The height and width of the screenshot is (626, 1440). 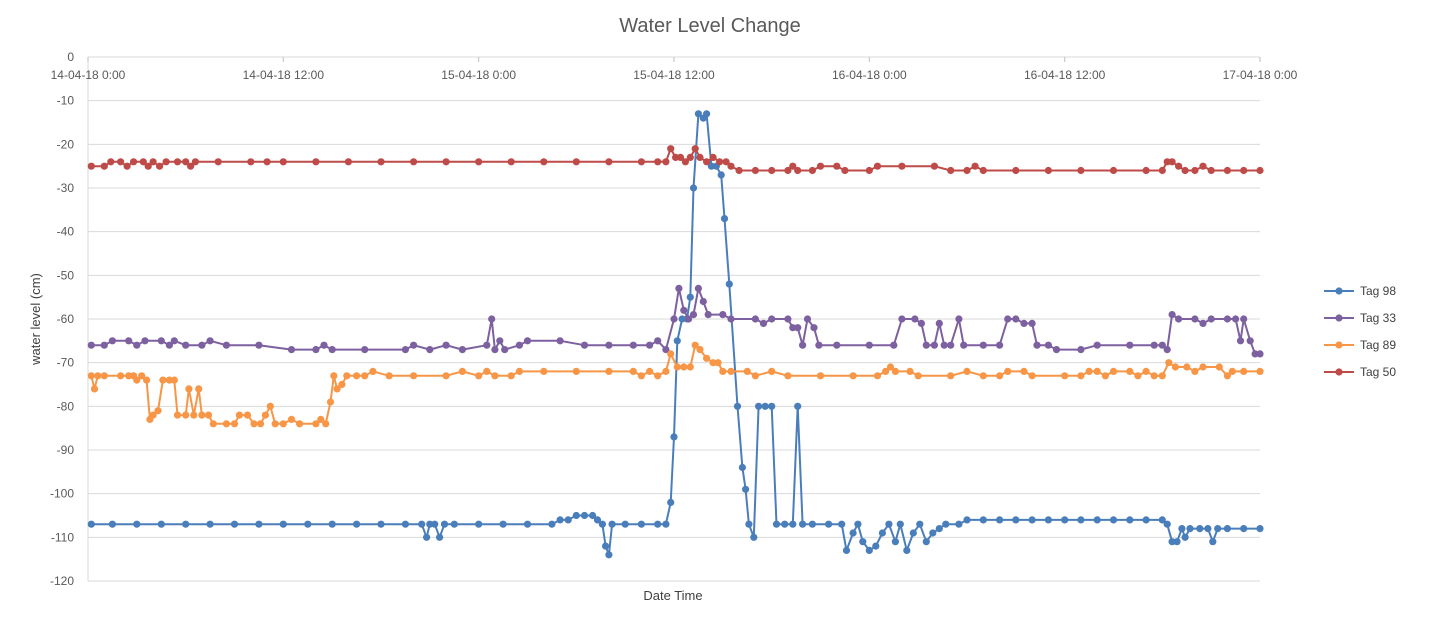 I want to click on x-tick-label: 17-04-18 0:00, so click(x=1260, y=75).